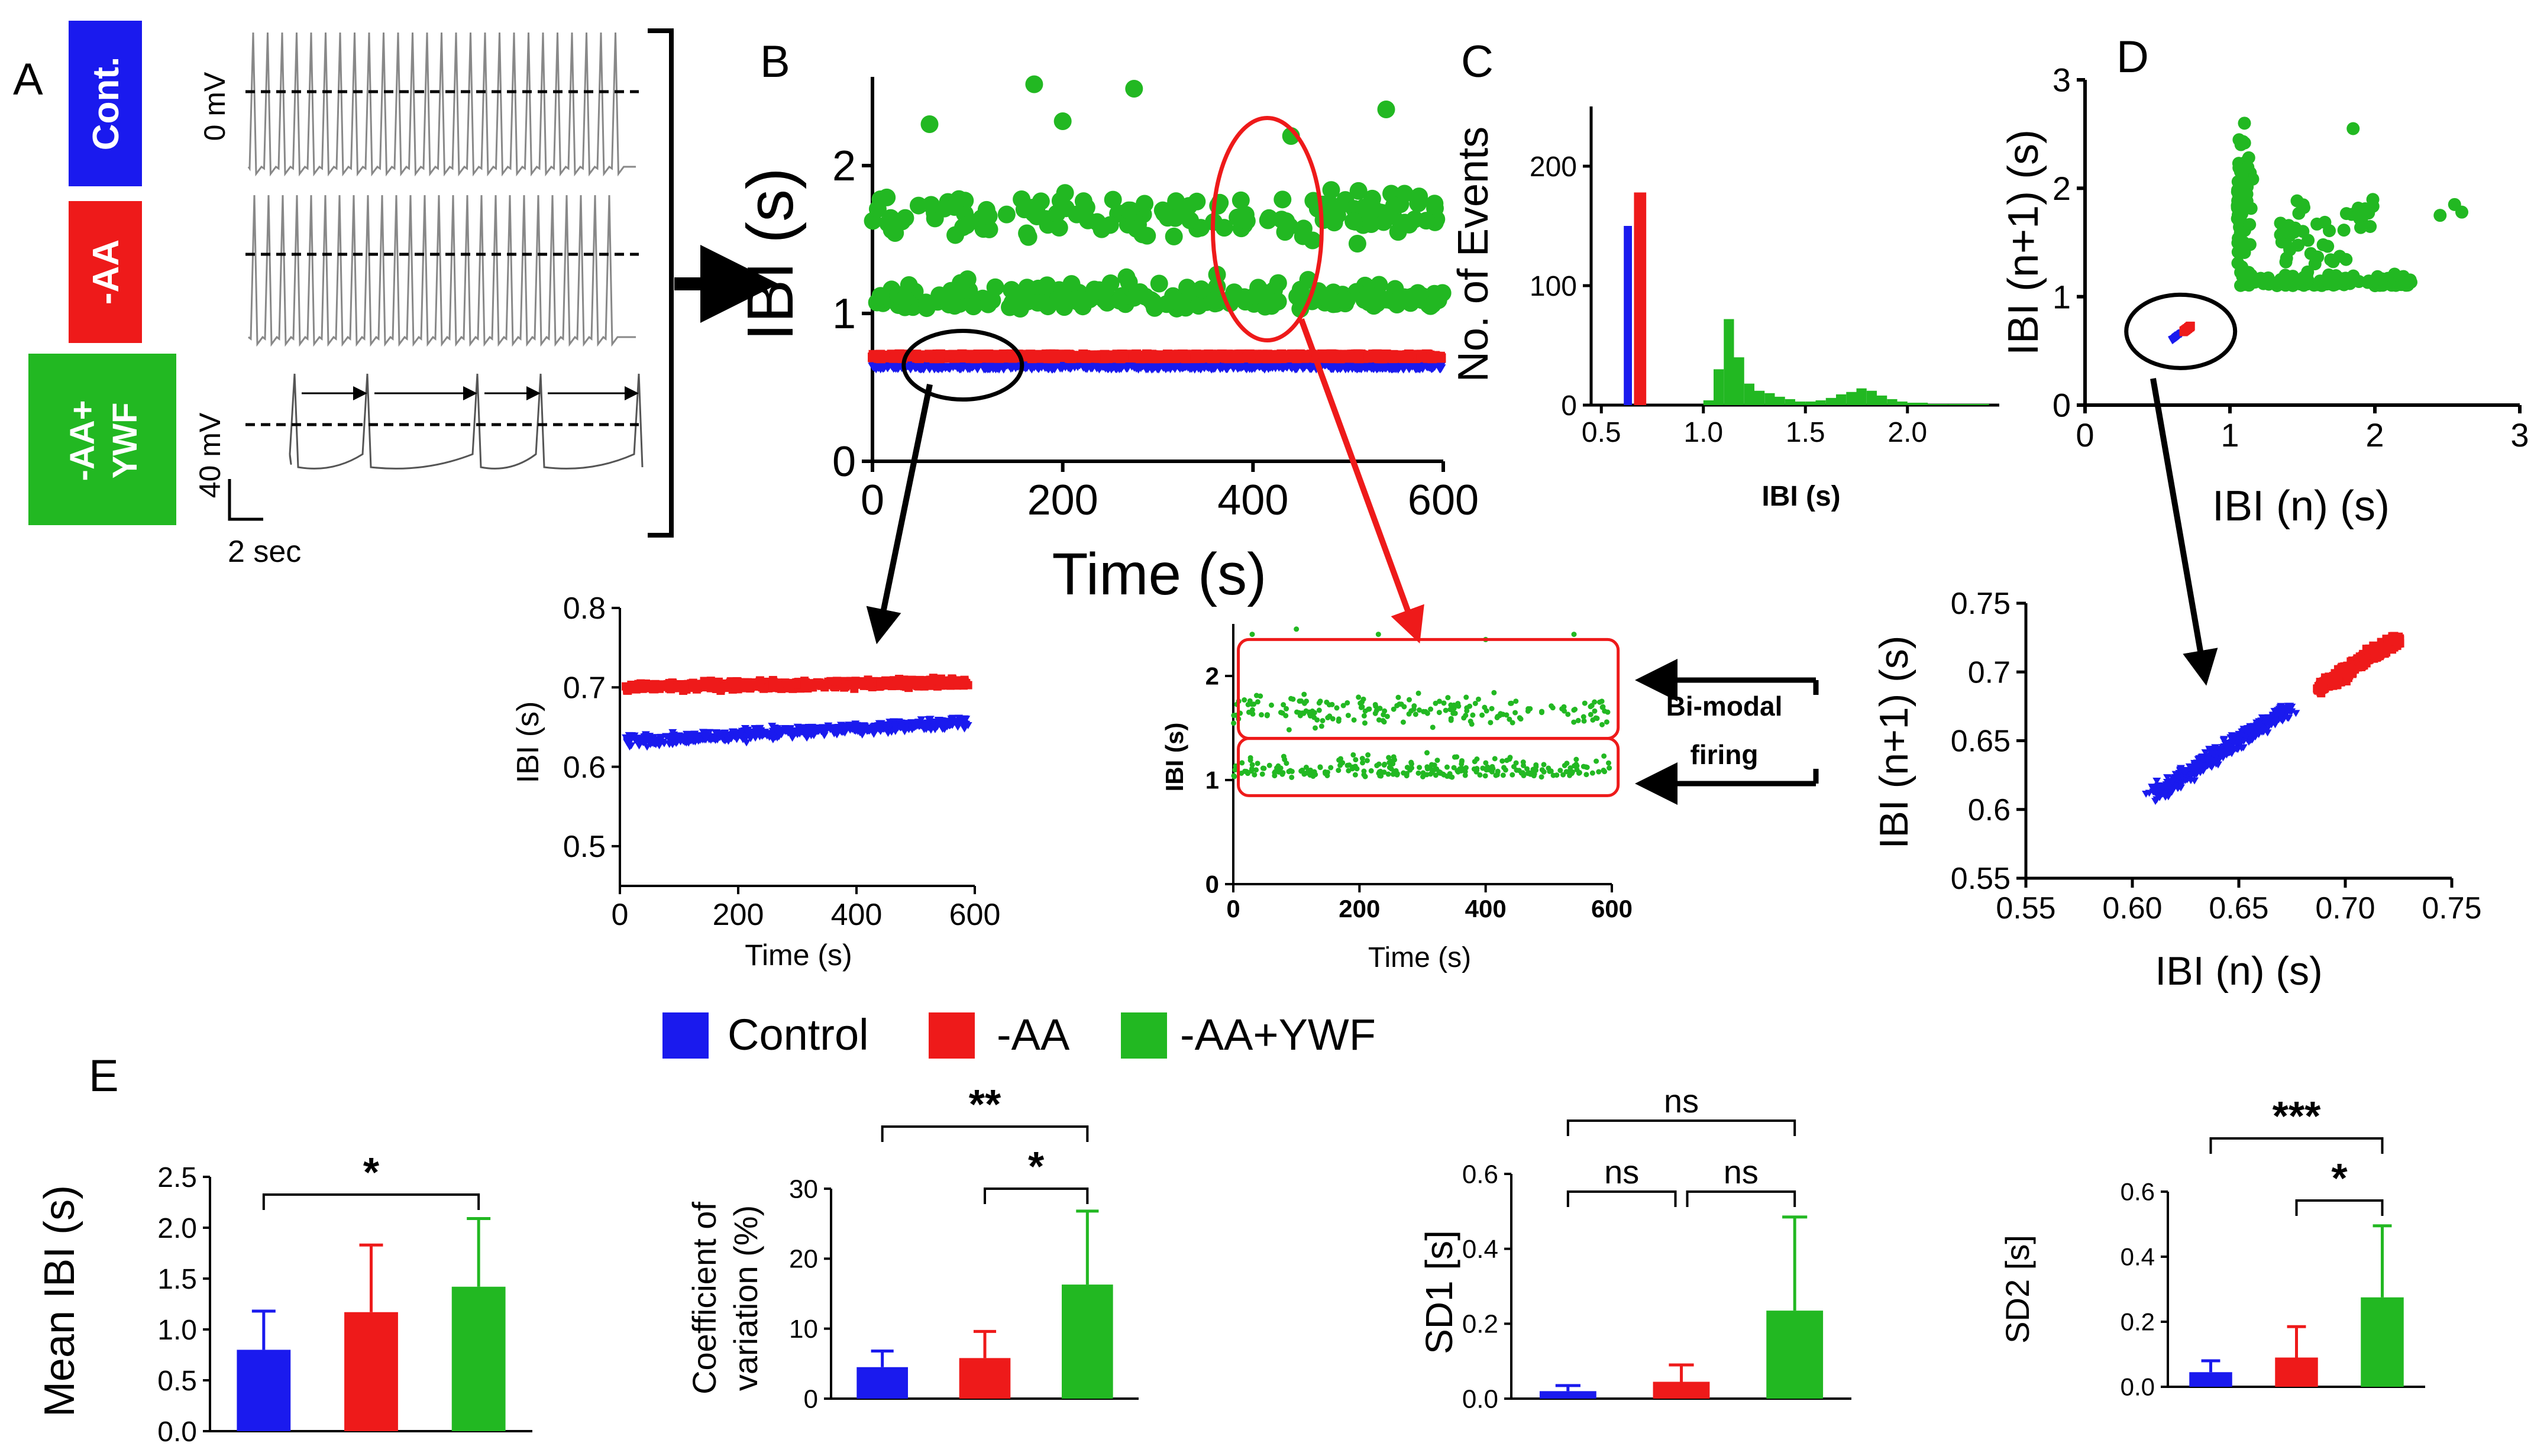 Image resolution: width=2547 pixels, height=1456 pixels. I want to click on y-tick-label: 0.75, so click(1981, 604).